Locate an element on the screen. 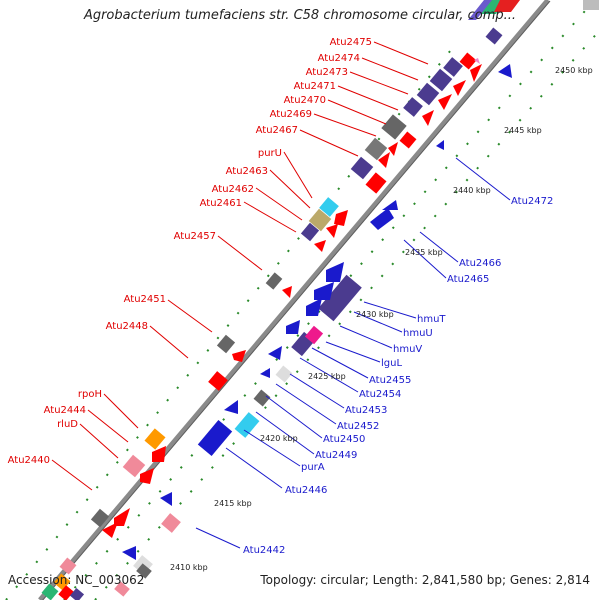 The width and height of the screenshot is (600, 600). label-rpoh: rpoH is located at coordinates (90, 394).